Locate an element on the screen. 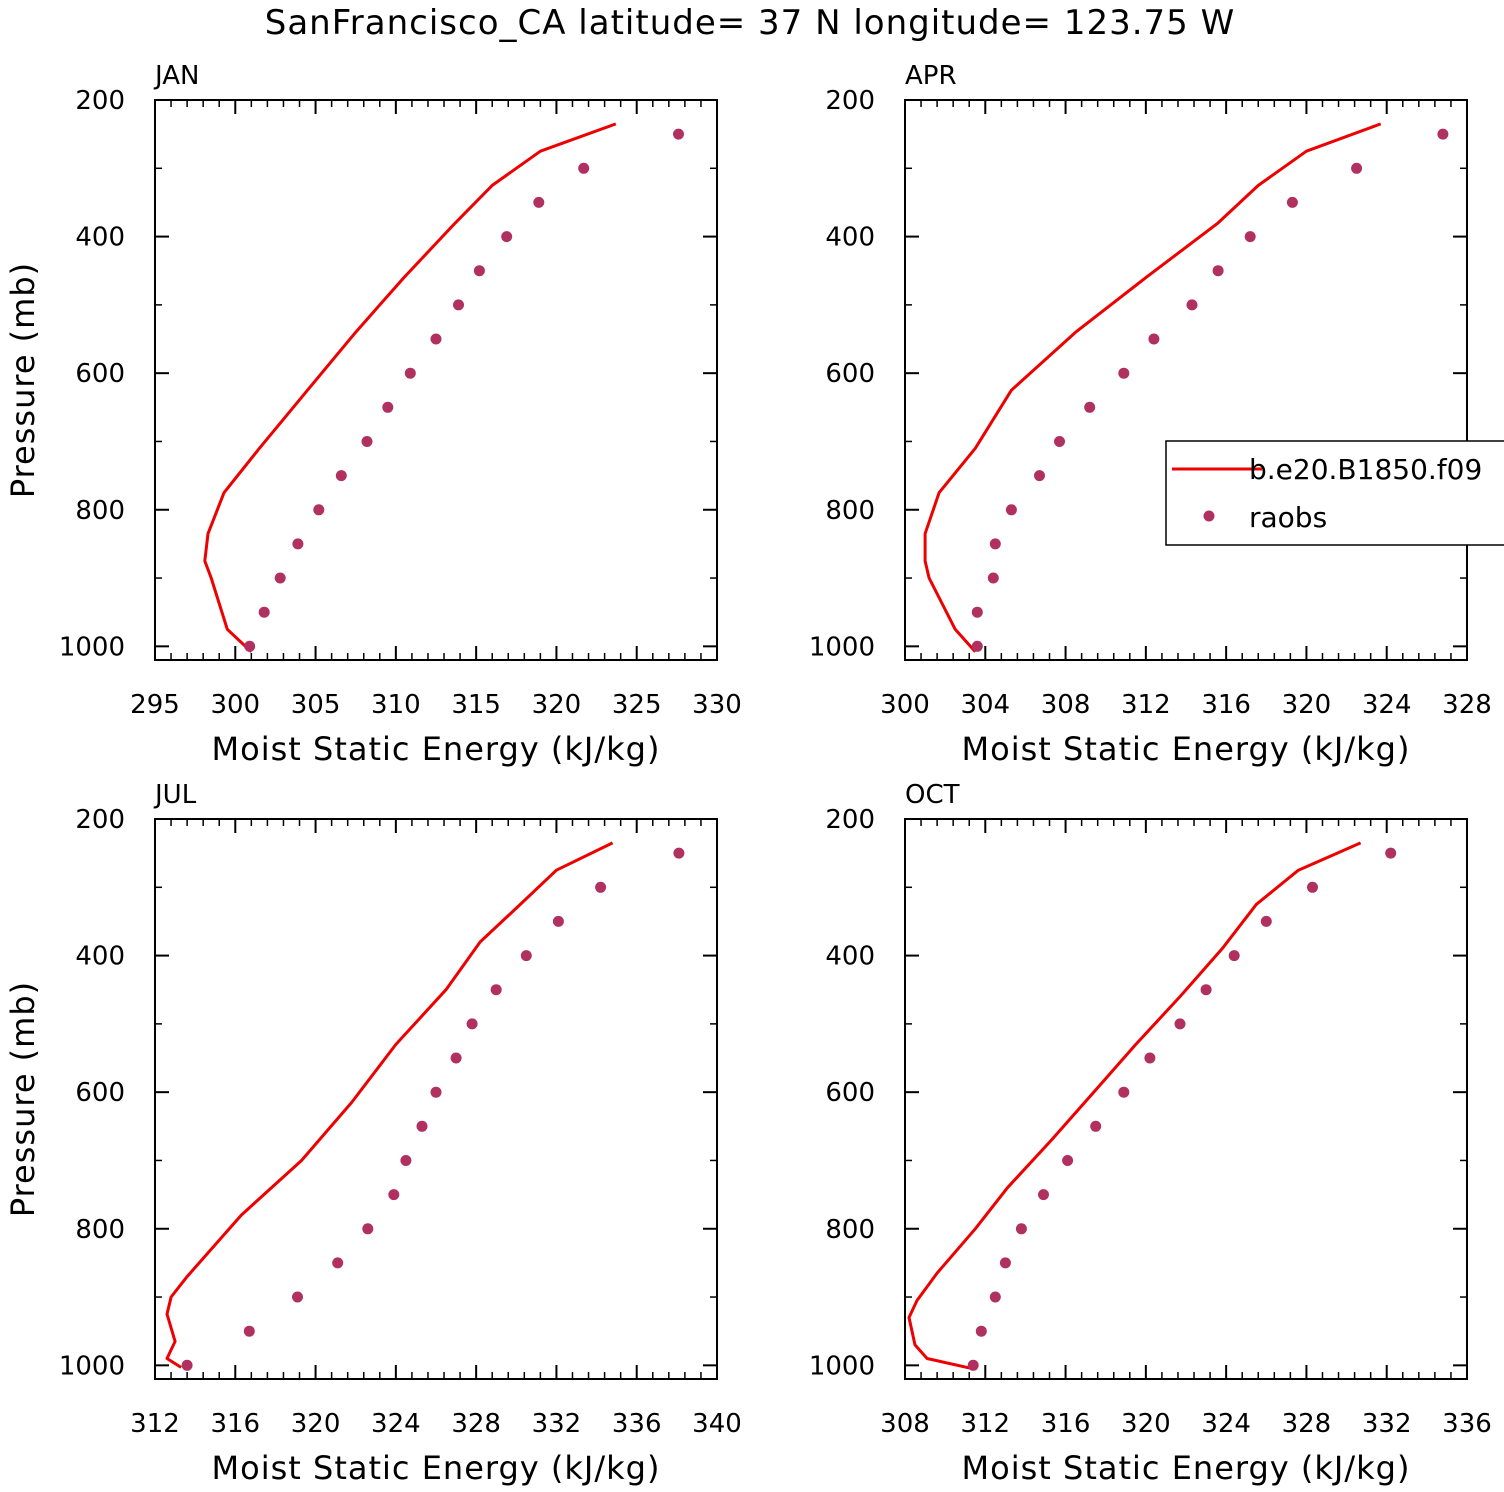  y-axis-label-jul: Pressure (mb) is located at coordinates (23, 1099).